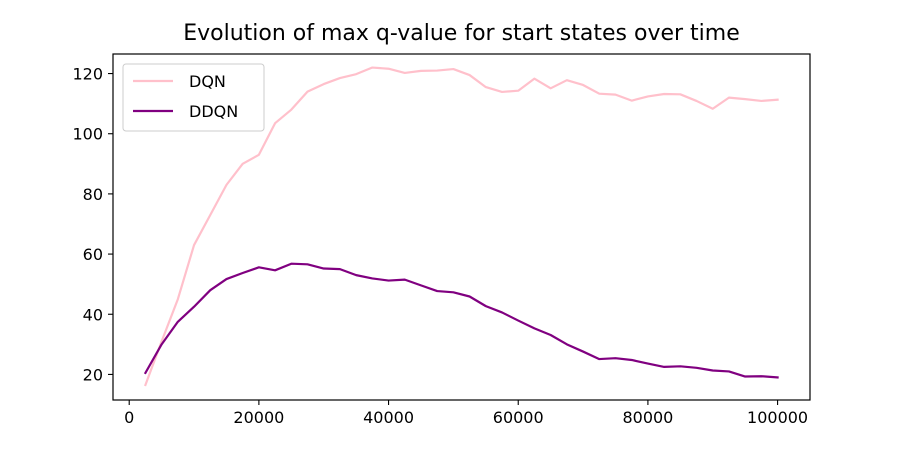 The width and height of the screenshot is (900, 454). I want to click on x-tick-label: 60000, so click(518, 417).